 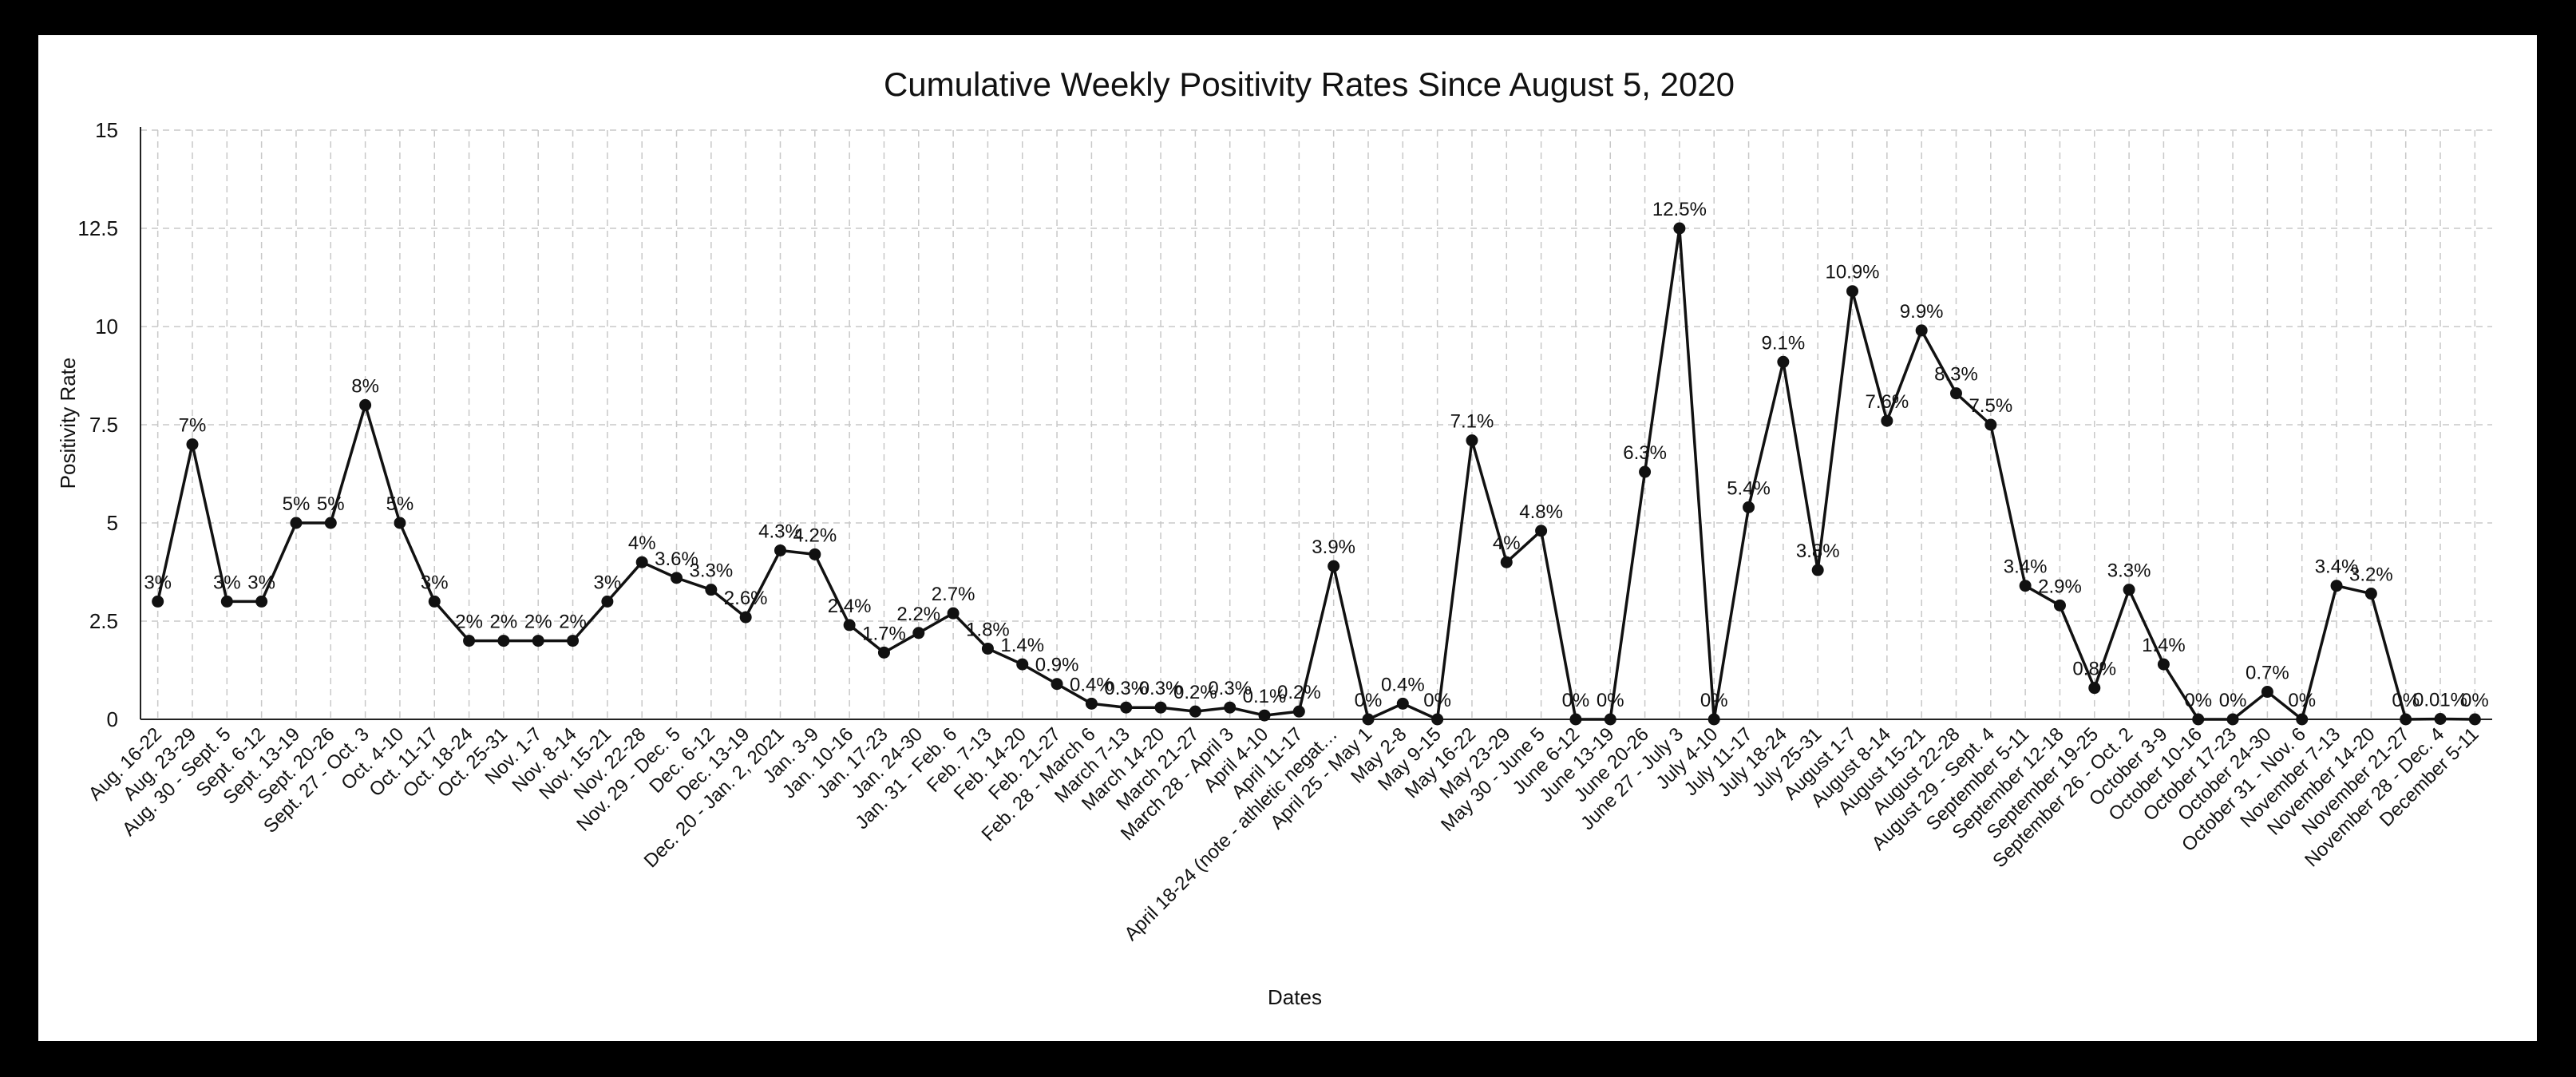 I want to click on data-label: 9.9%, so click(x=1922, y=312).